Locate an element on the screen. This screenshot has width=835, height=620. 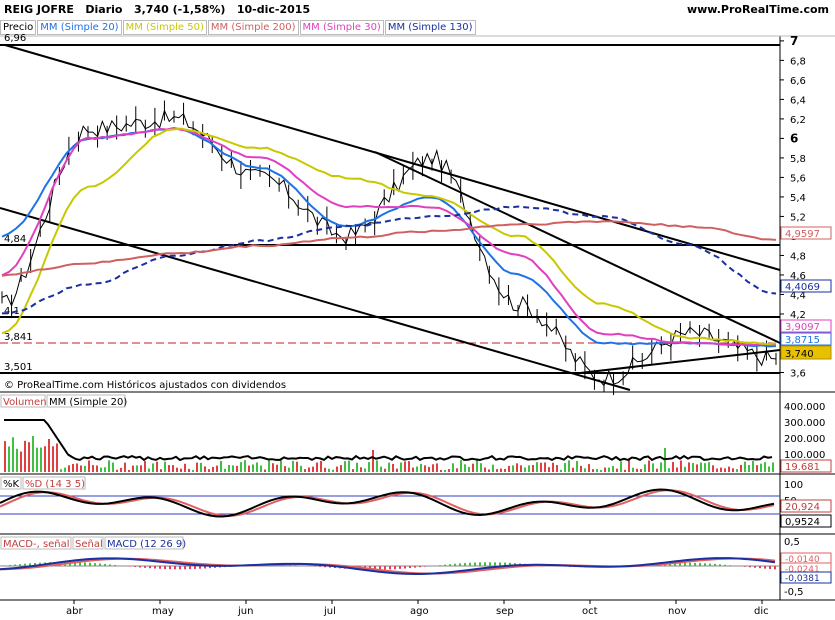
price-tick-label: 4,4 is located at coordinates (798, 295).